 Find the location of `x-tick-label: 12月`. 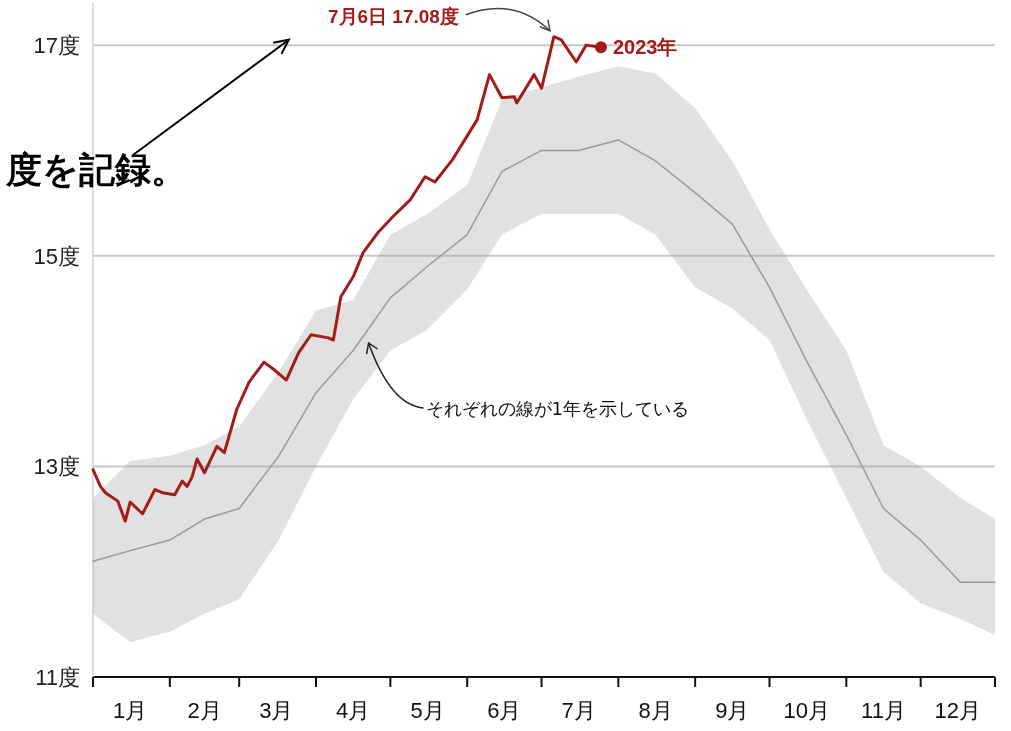

x-tick-label: 12月 is located at coordinates (958, 710).